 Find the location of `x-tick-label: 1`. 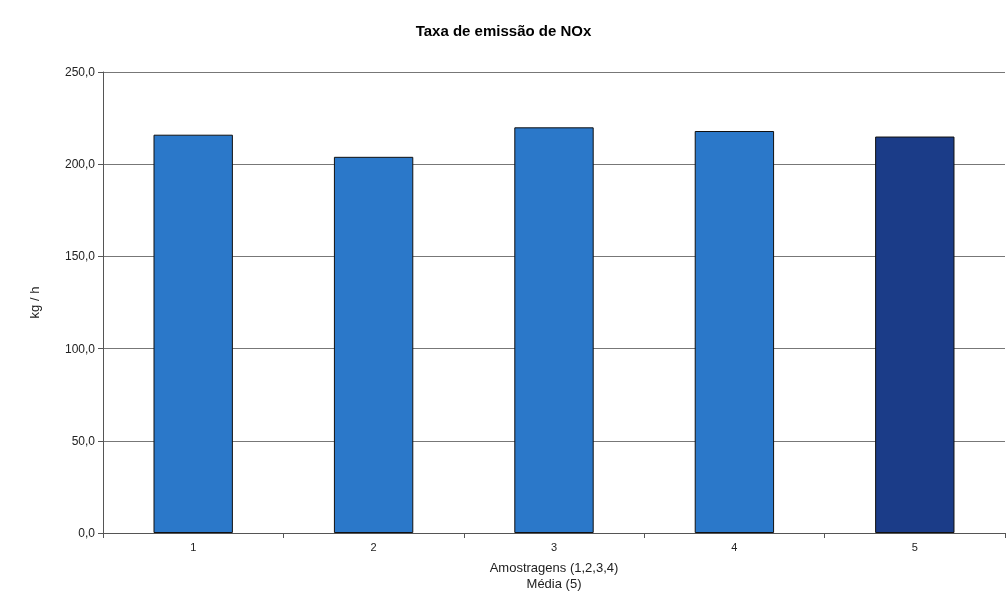

x-tick-label: 1 is located at coordinates (193, 546).